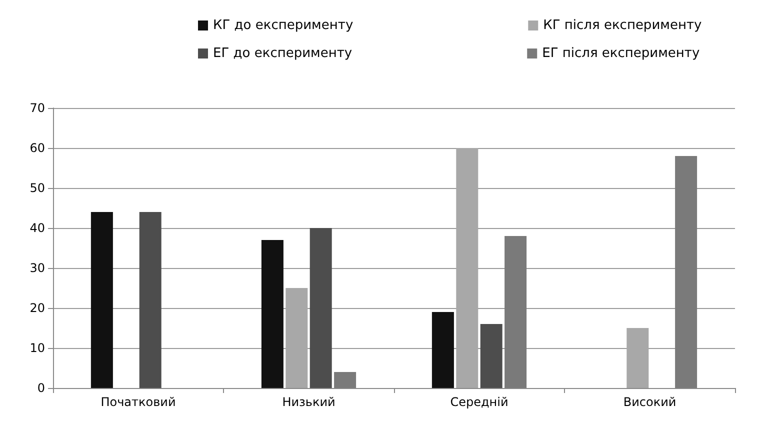 The height and width of the screenshot is (426, 783). Describe the element at coordinates (37, 268) in the screenshot. I see `y-tick-label: 30` at that location.